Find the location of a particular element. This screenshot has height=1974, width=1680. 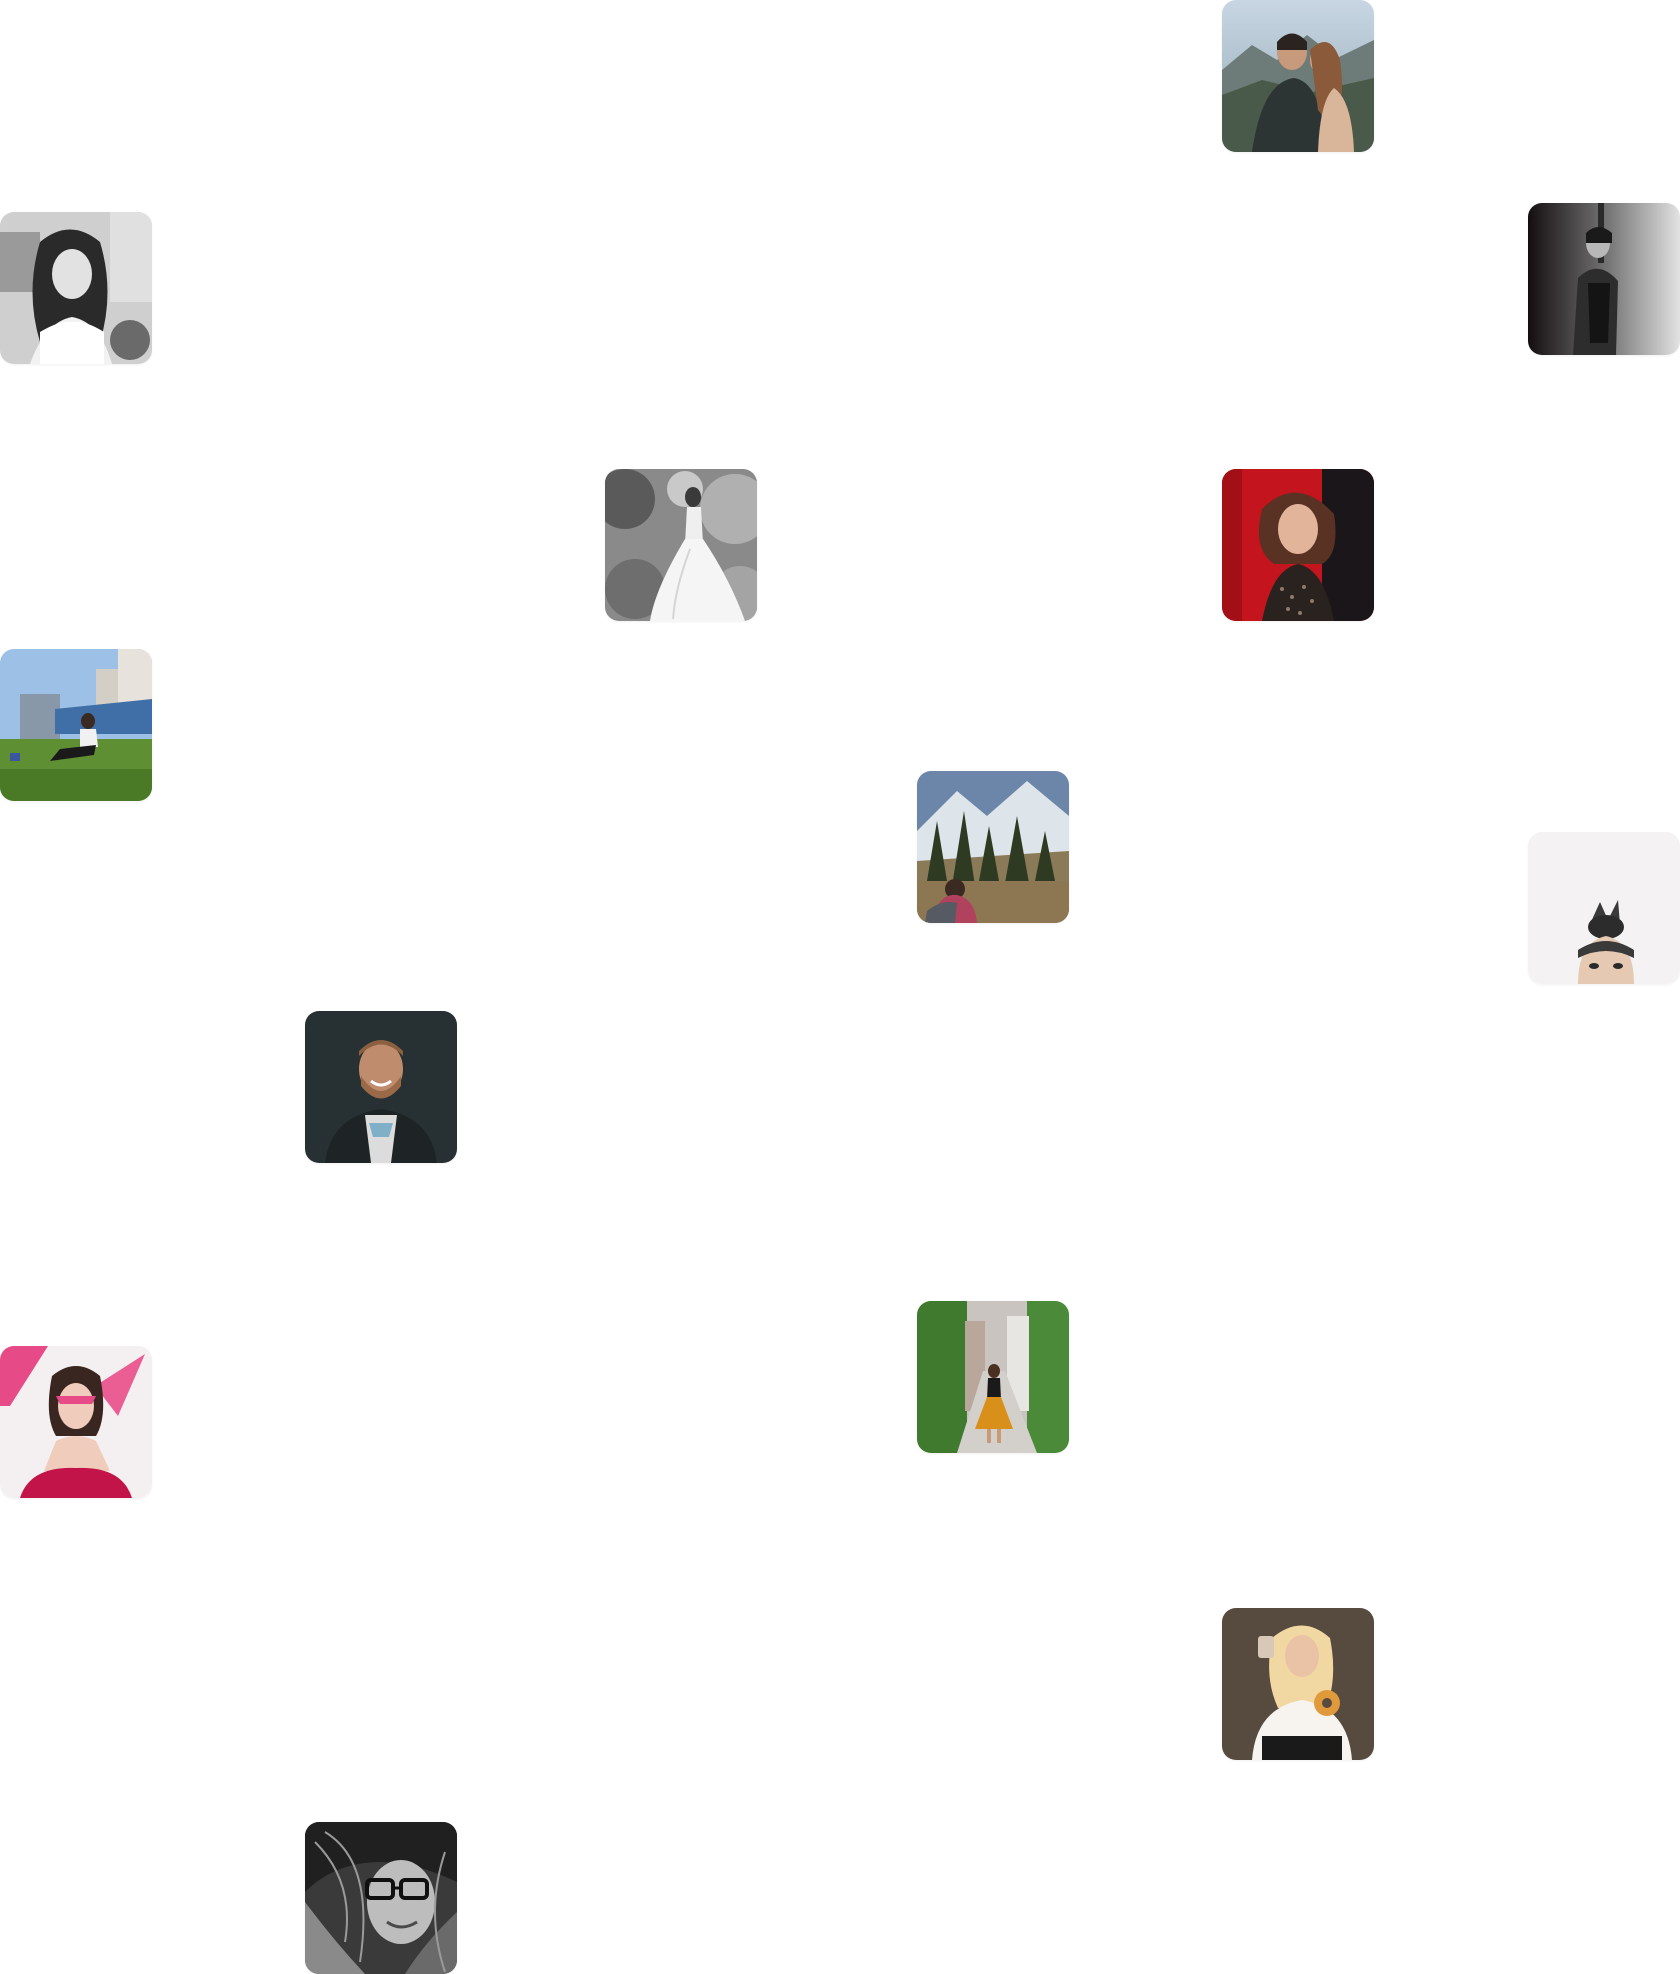

photo-bw-bride-forest is located at coordinates (681, 545).